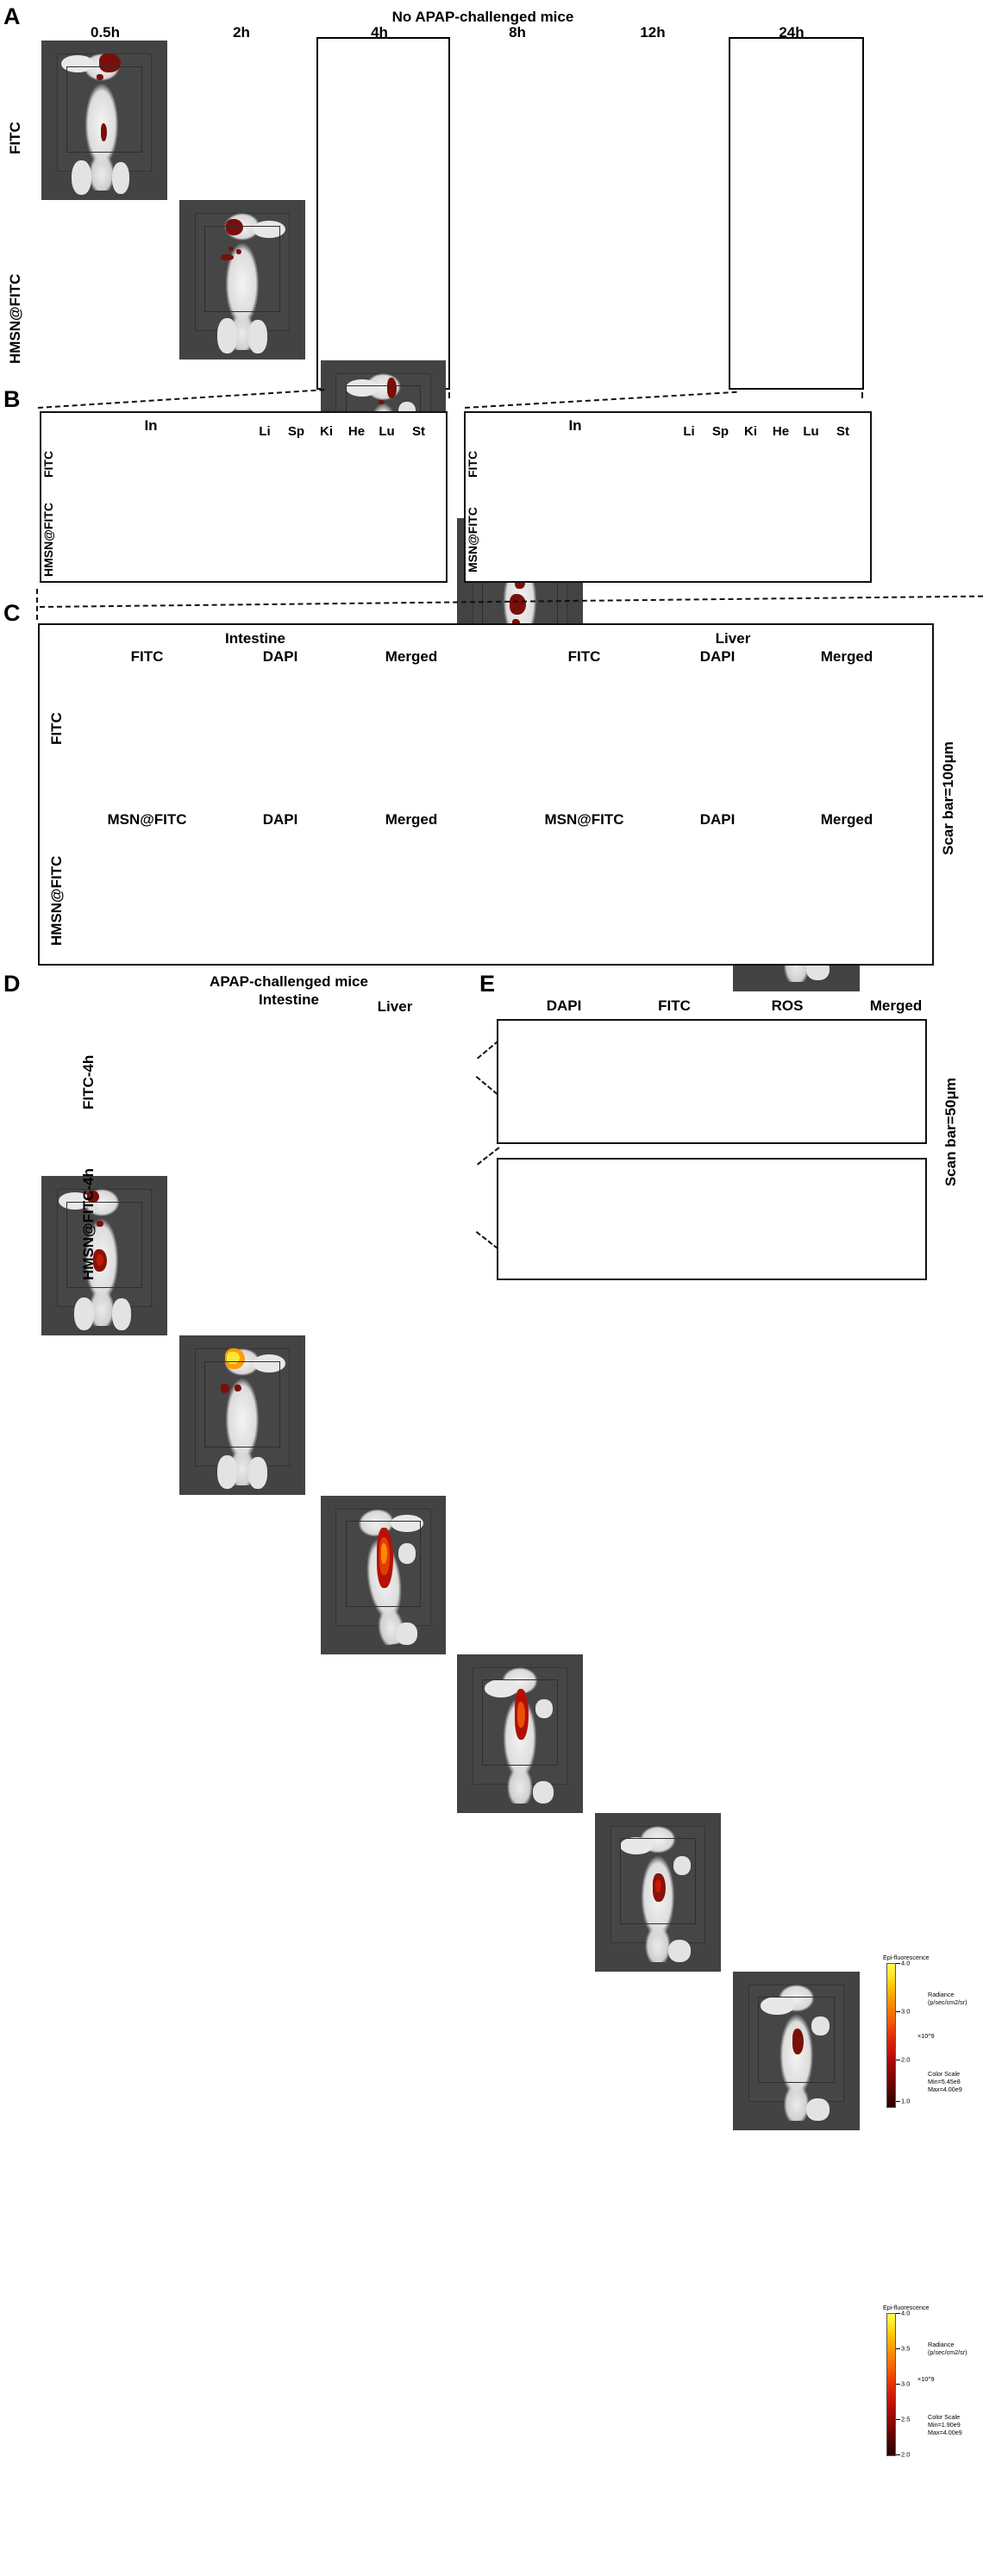  I want to click on panel-b-left-box, so click(244, 497).